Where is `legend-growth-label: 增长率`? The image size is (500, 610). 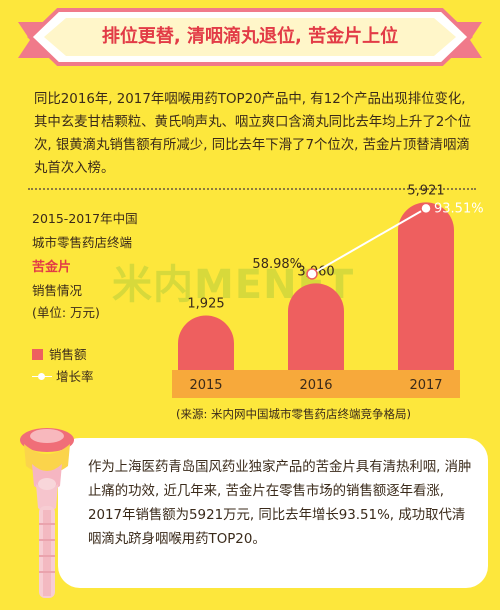
legend-growth-label: 增长率 is located at coordinates (75, 376).